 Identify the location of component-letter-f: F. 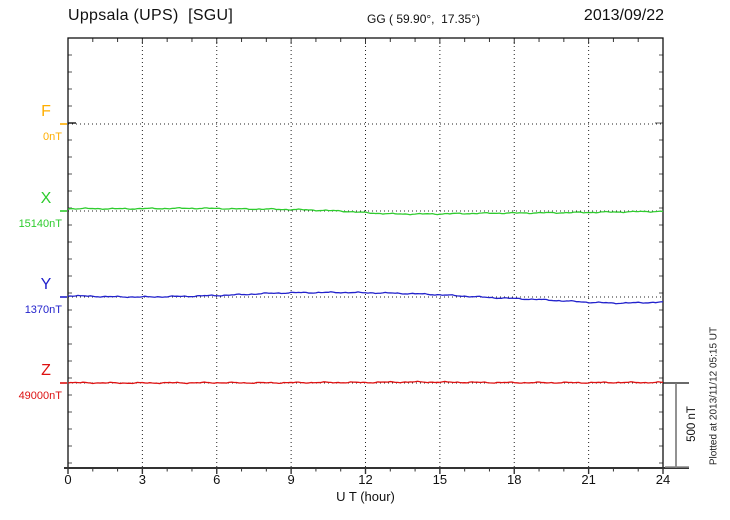
(46, 111).